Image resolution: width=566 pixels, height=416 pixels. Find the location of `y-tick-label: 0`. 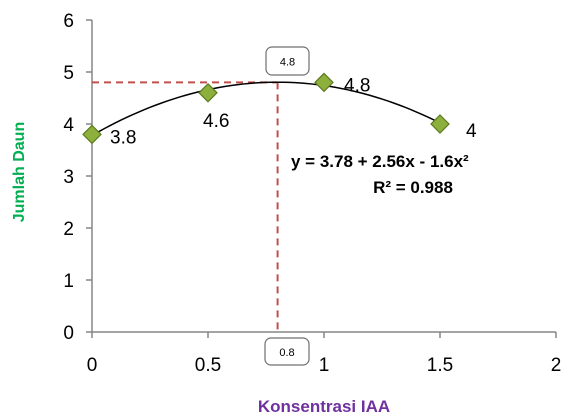

y-tick-label: 0 is located at coordinates (68, 333).